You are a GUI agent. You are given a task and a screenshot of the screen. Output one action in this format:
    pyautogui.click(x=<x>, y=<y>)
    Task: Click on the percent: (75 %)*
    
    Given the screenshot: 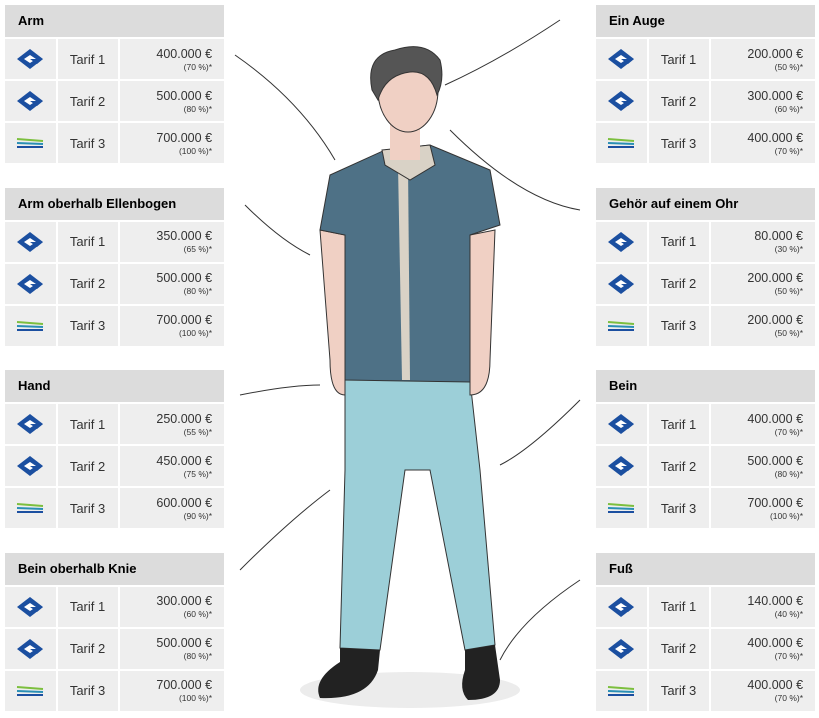 What is the action you would take?
    pyautogui.click(x=198, y=473)
    